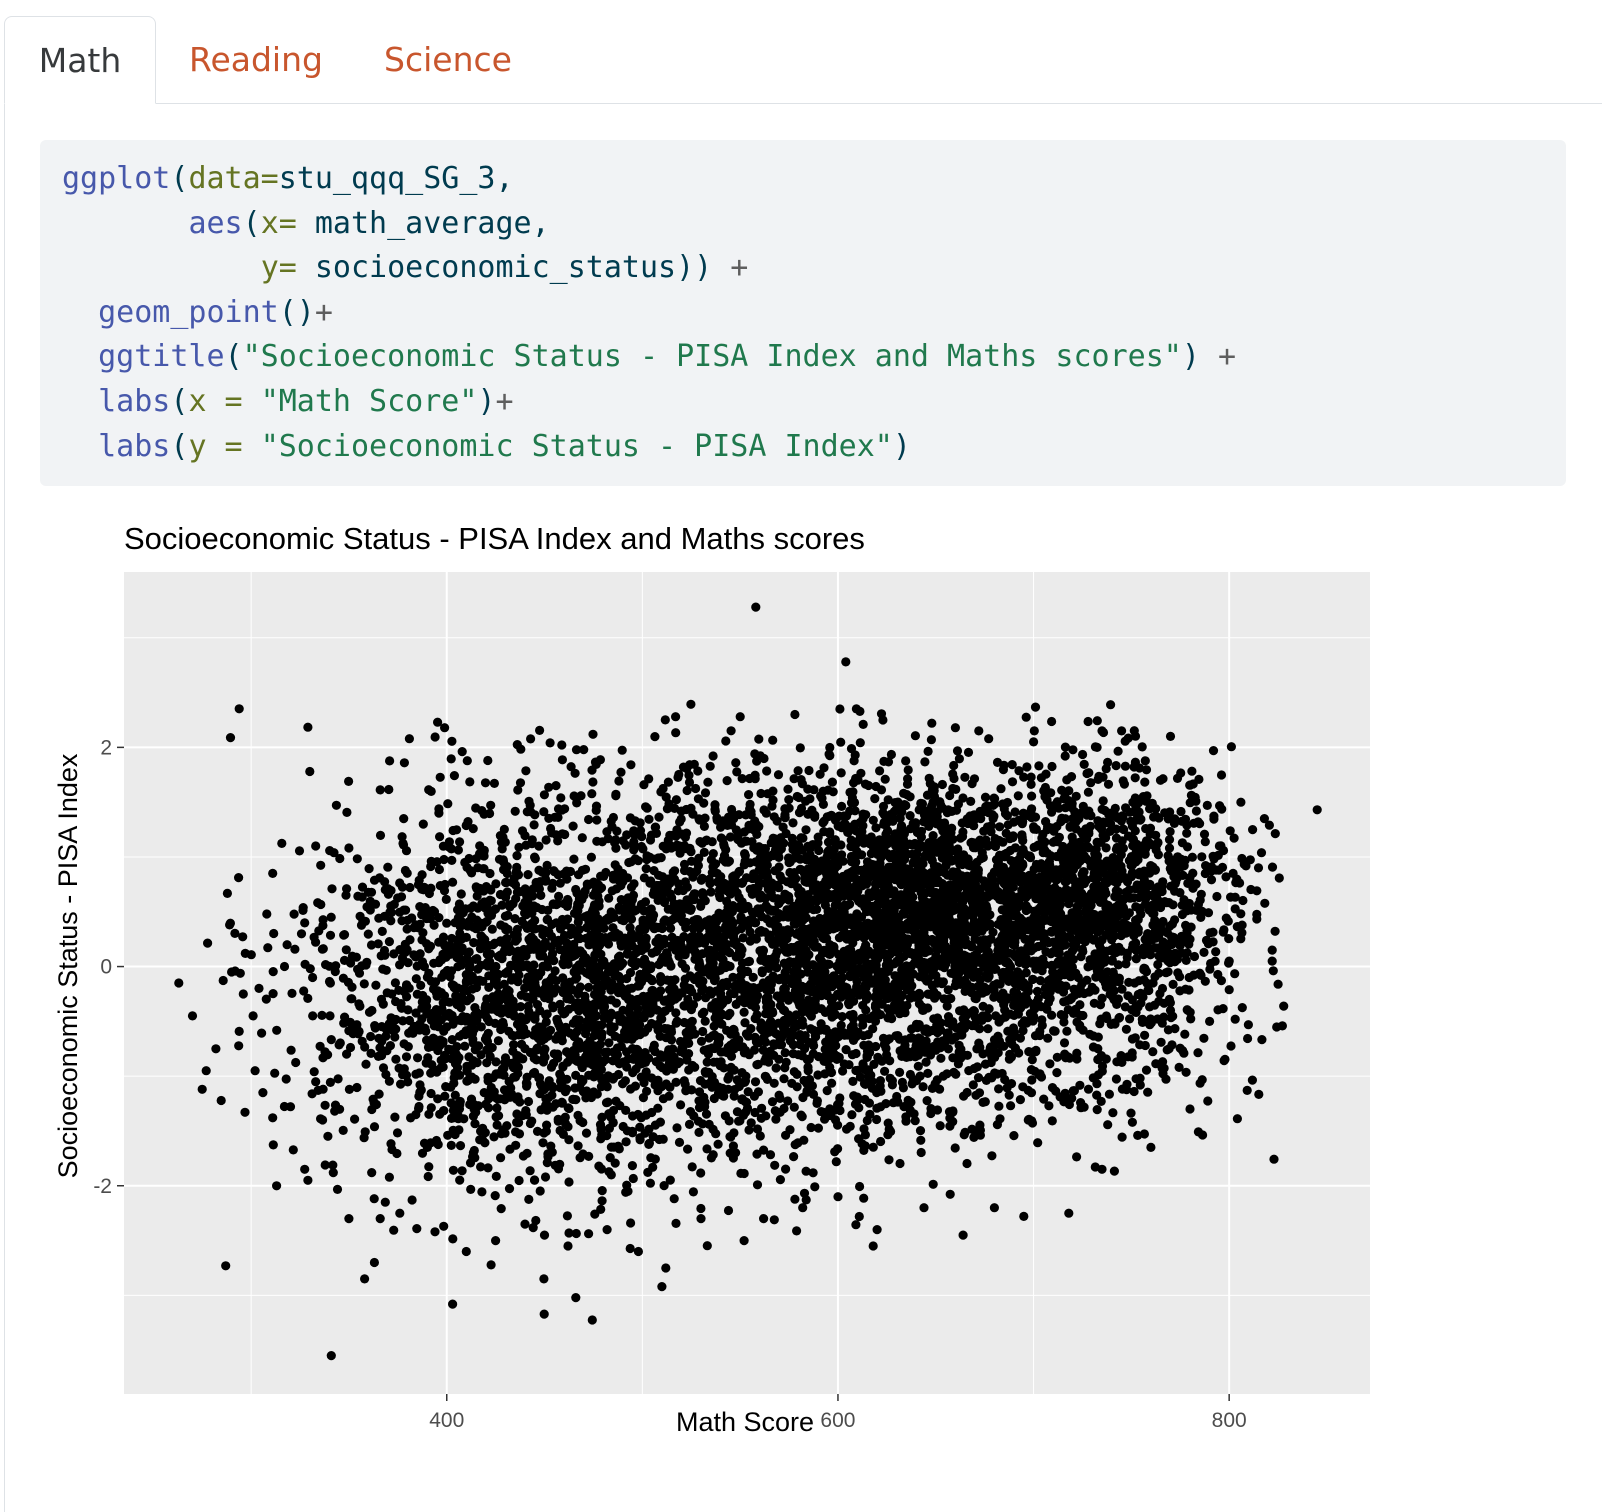  What do you see at coordinates (80, 60) in the screenshot?
I see `tab-math: Math` at bounding box center [80, 60].